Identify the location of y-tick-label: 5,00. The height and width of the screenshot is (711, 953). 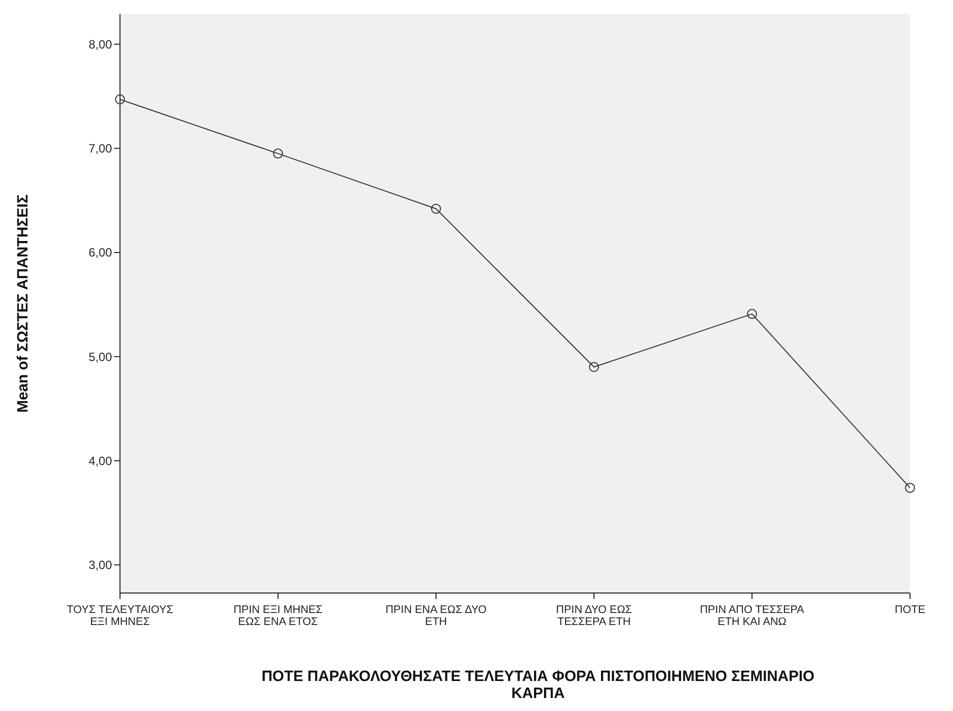
(100, 357).